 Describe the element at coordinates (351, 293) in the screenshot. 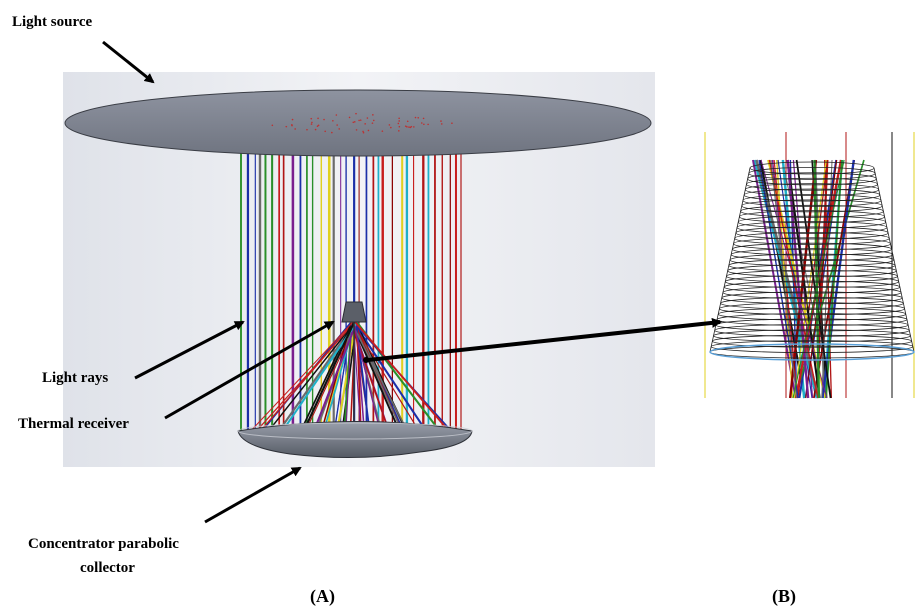

I see `light-rays-group` at that location.